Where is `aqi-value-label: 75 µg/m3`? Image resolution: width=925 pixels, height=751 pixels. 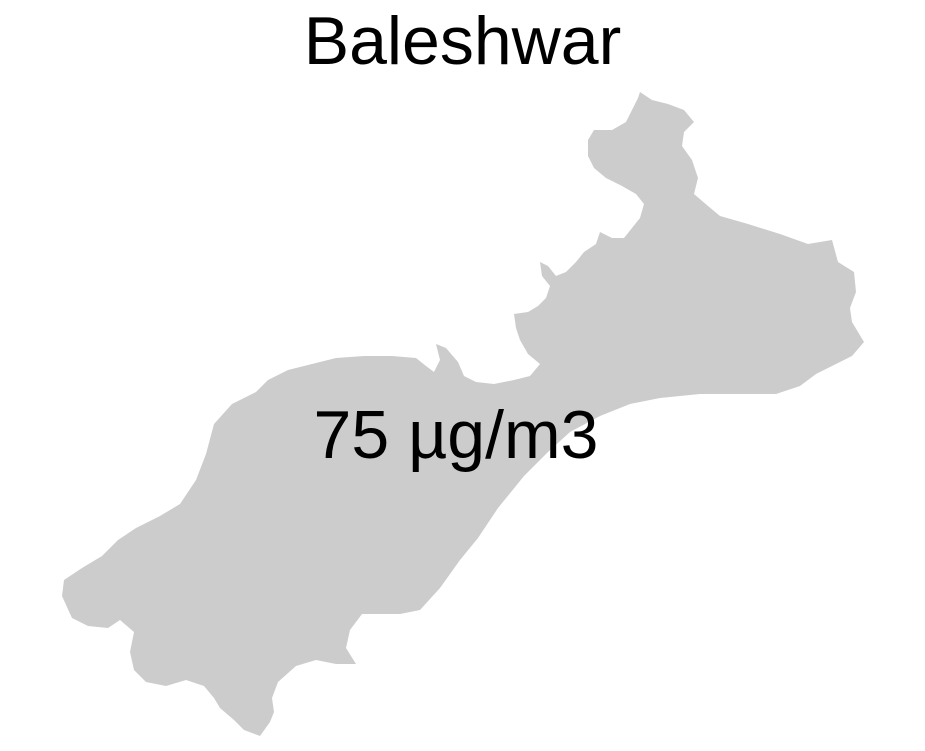
aqi-value-label: 75 µg/m3 is located at coordinates (456, 435).